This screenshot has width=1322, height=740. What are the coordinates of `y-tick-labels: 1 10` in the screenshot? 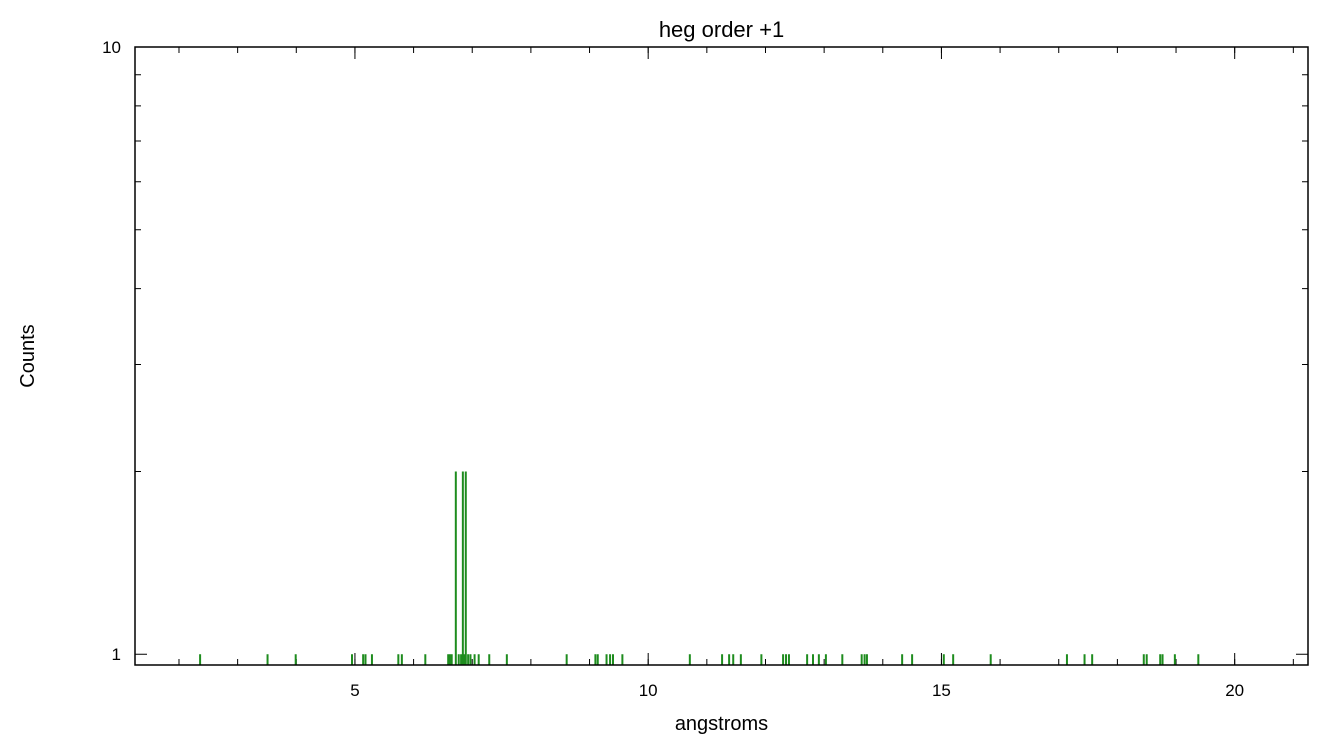 It's located at (111, 351).